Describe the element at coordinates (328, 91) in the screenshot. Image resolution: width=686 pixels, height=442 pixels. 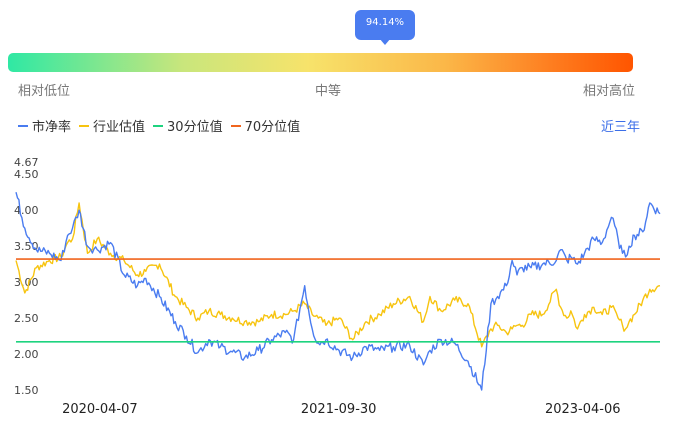
I see `gauge-mid-label: 中等` at that location.